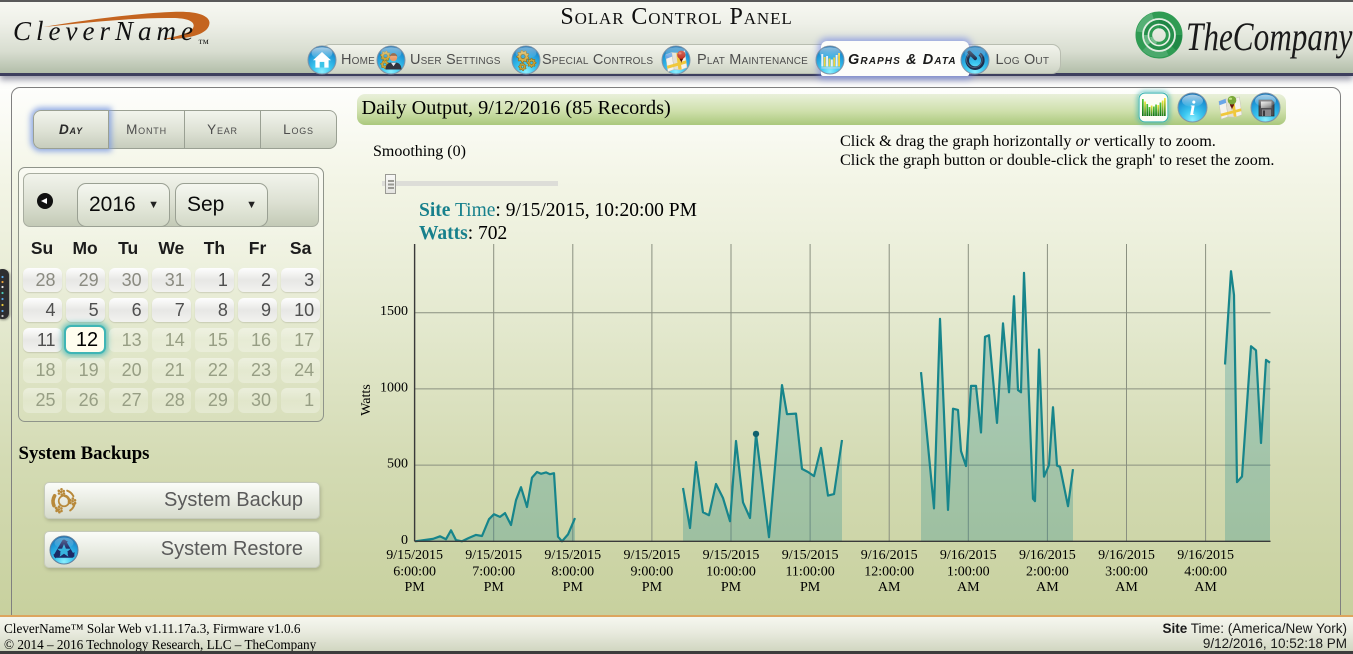  I want to click on svg-text: 4:00:00, so click(1205, 572).